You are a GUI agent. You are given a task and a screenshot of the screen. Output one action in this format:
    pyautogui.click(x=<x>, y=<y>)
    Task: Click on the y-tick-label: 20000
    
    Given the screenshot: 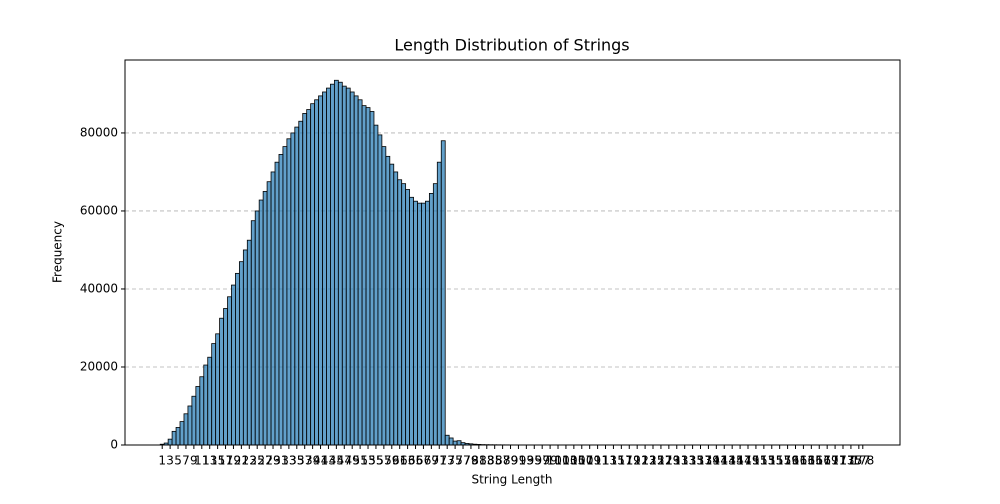 What is the action you would take?
    pyautogui.click(x=99, y=366)
    